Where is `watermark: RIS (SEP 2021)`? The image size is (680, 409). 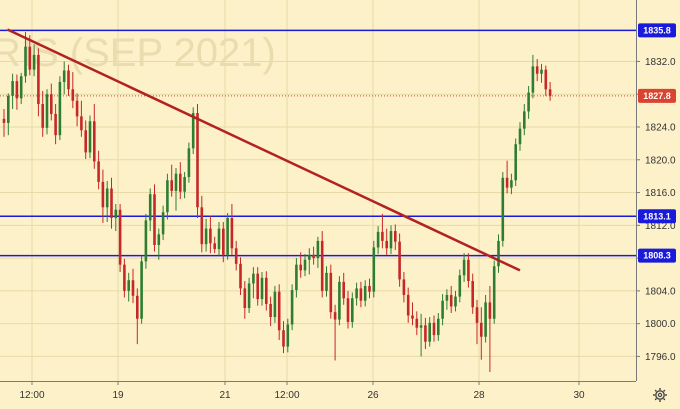
watermark: RIS (SEP 2021) is located at coordinates (138, 53).